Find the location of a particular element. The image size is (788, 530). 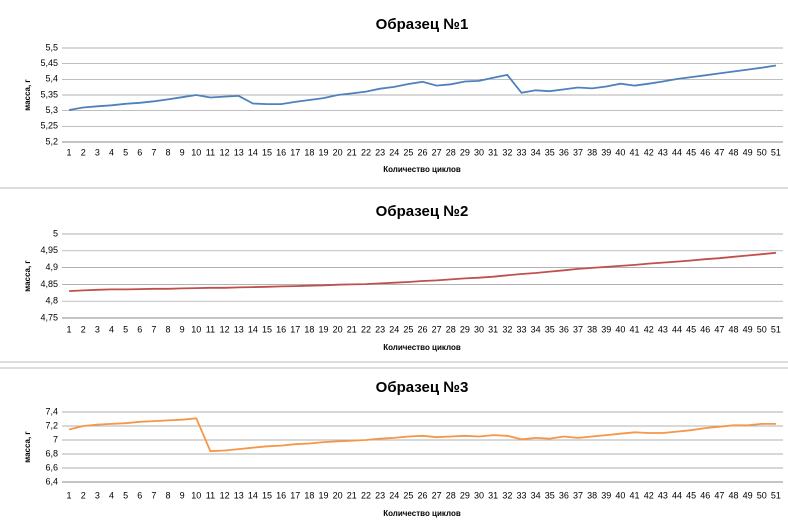

chart-title: Образец №3 is located at coordinates (422, 387).